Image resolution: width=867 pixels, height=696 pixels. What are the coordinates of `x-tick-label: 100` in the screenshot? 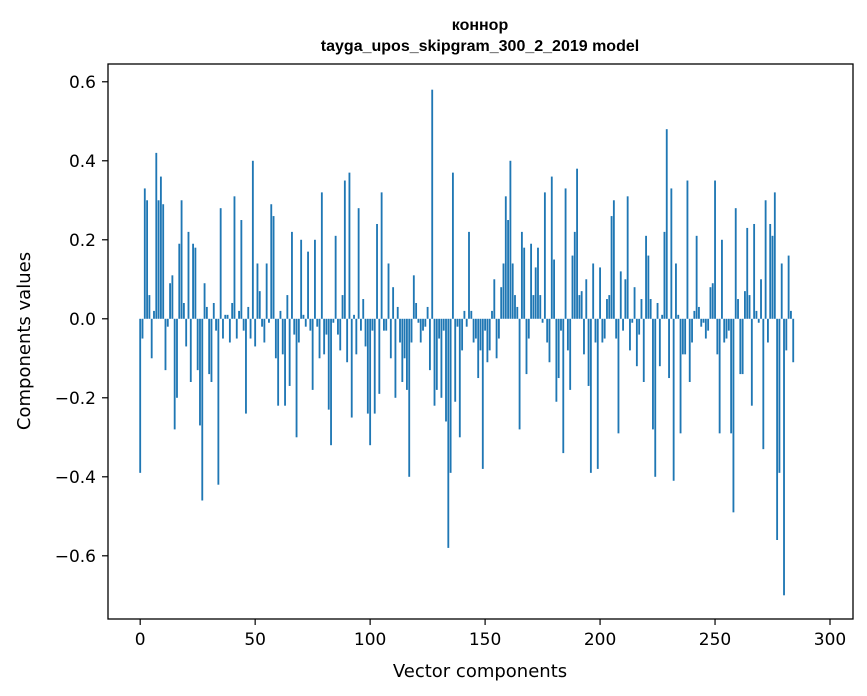 It's located at (370, 640).